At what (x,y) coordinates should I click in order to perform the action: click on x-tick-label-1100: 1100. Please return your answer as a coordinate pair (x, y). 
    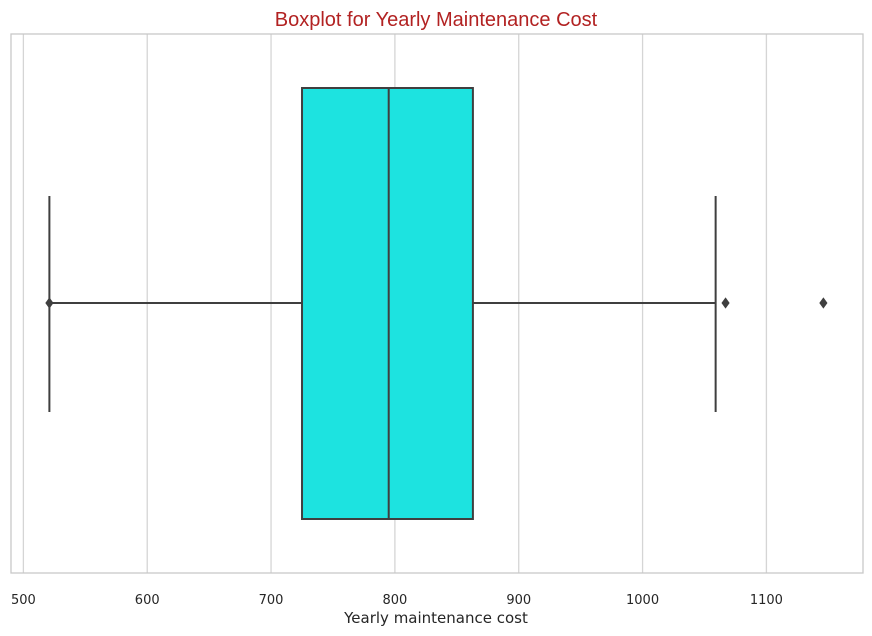
    Looking at the image, I should click on (766, 600).